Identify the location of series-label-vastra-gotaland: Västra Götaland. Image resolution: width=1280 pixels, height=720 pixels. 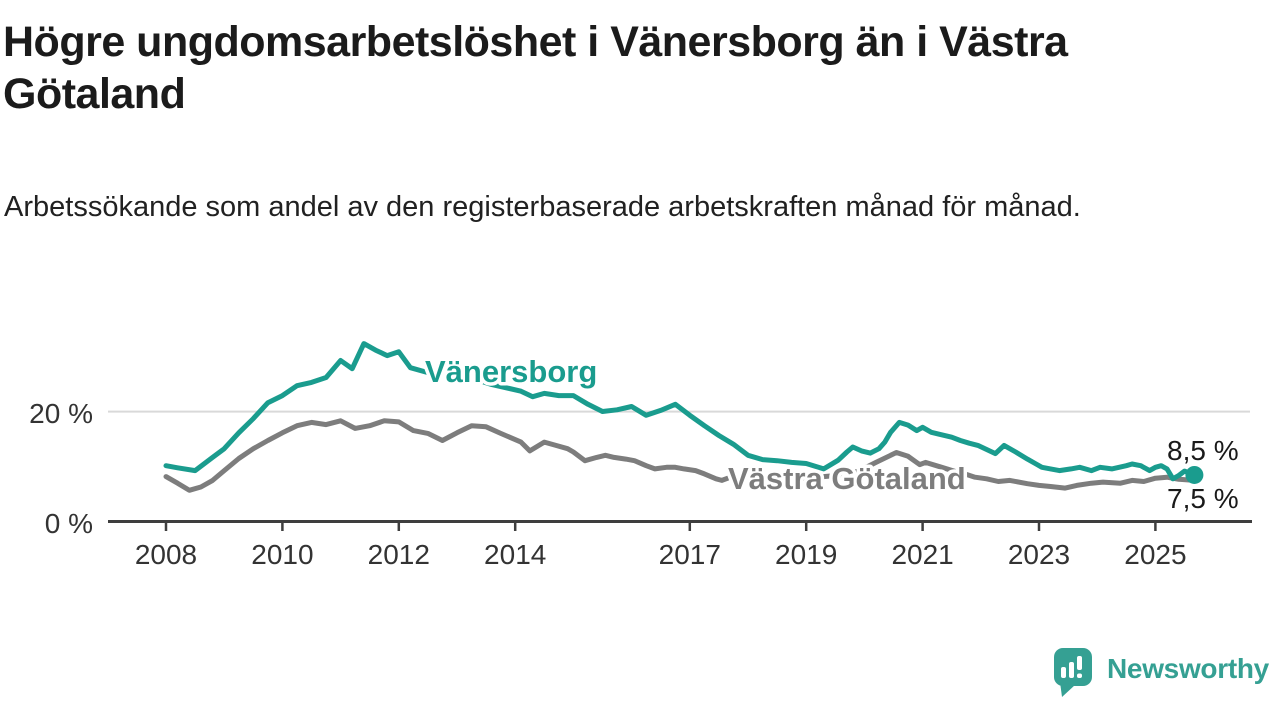
(847, 478).